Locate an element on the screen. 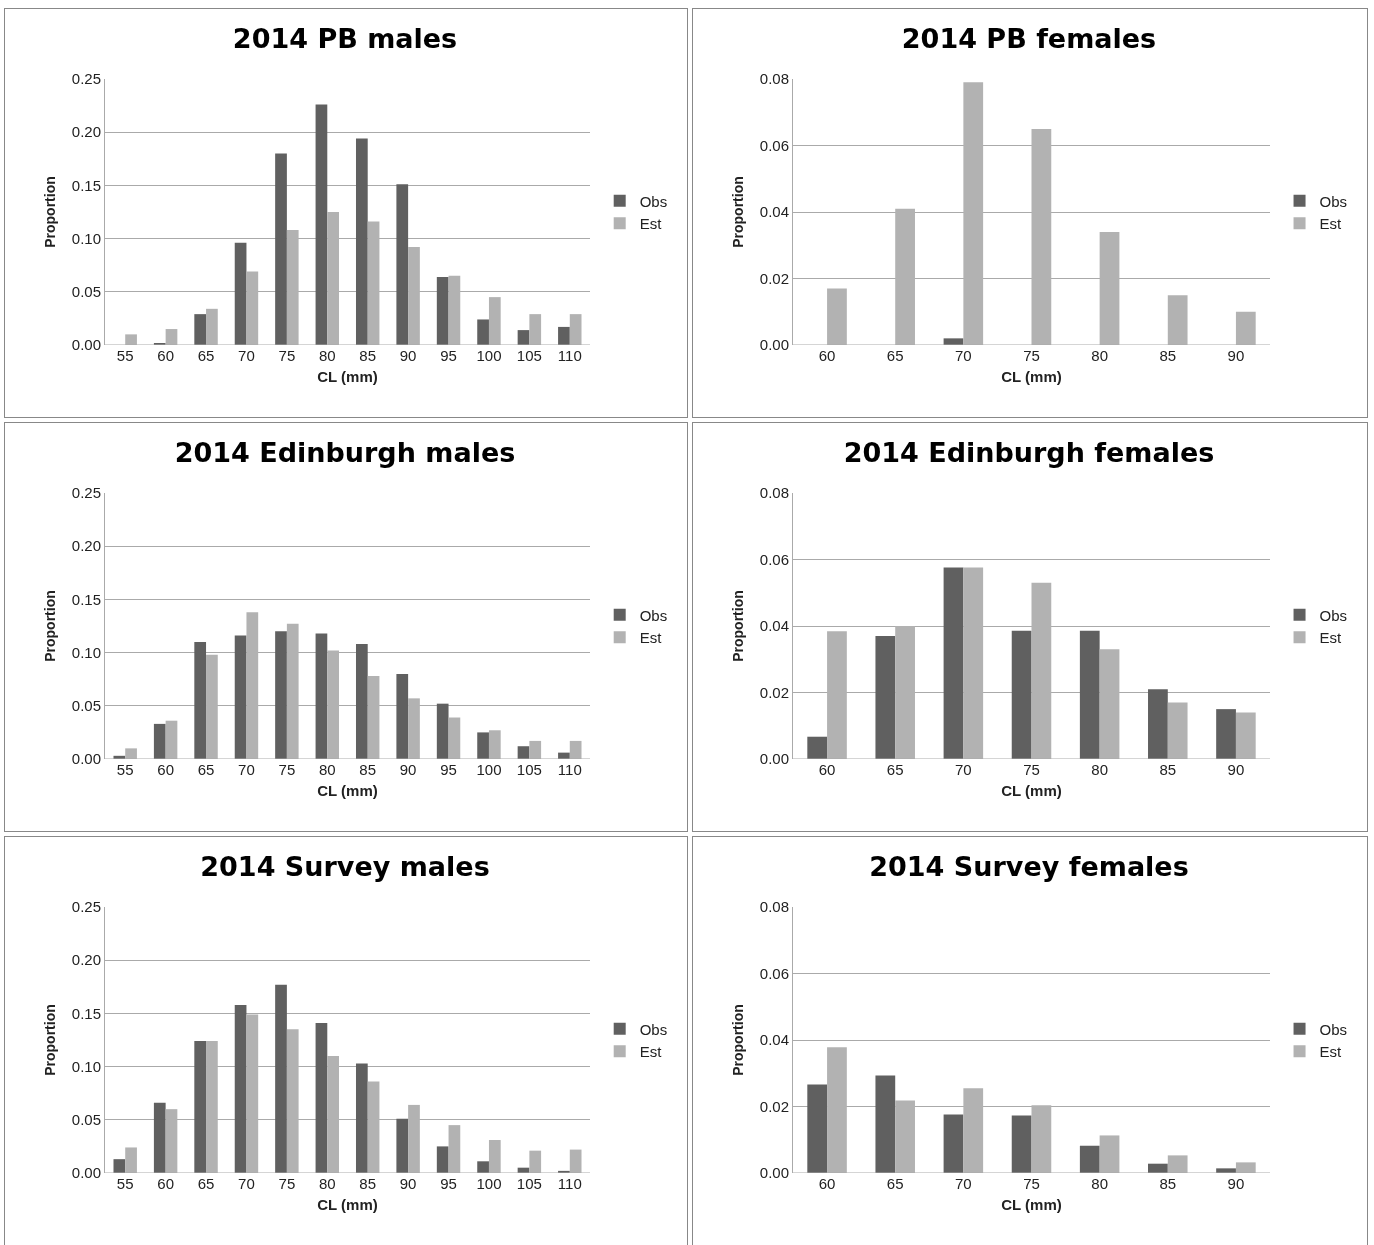 This screenshot has height=1245, width=1374. chart-title: 2014 Survey females is located at coordinates (1029, 867).